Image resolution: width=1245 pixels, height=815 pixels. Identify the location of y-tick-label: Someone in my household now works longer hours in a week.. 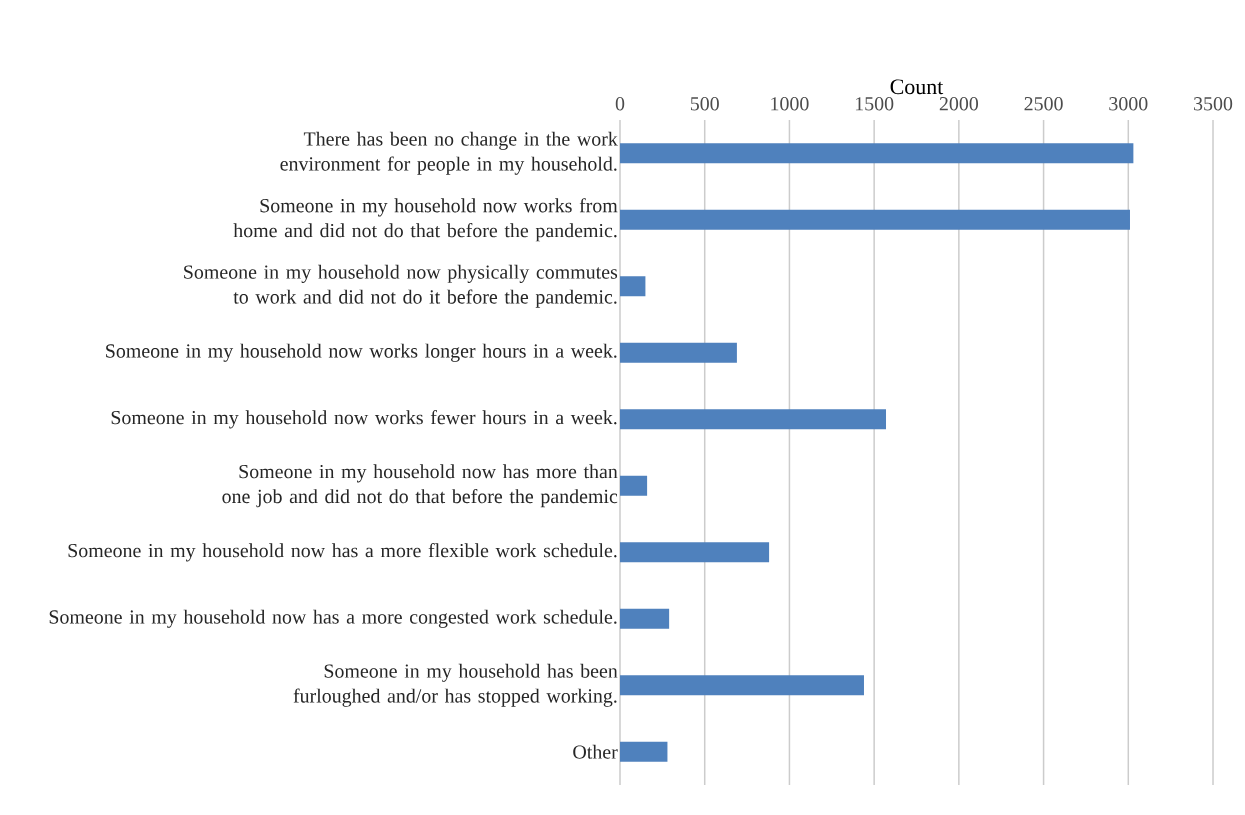
(361, 352).